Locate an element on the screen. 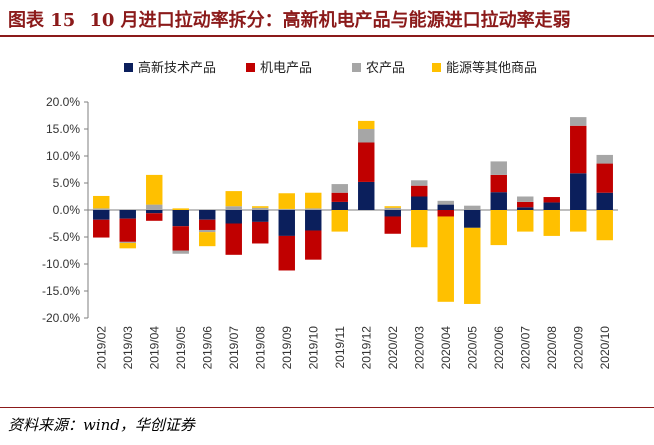 The image size is (654, 445). x-tick-label: 2020/03 is located at coordinates (419, 348).